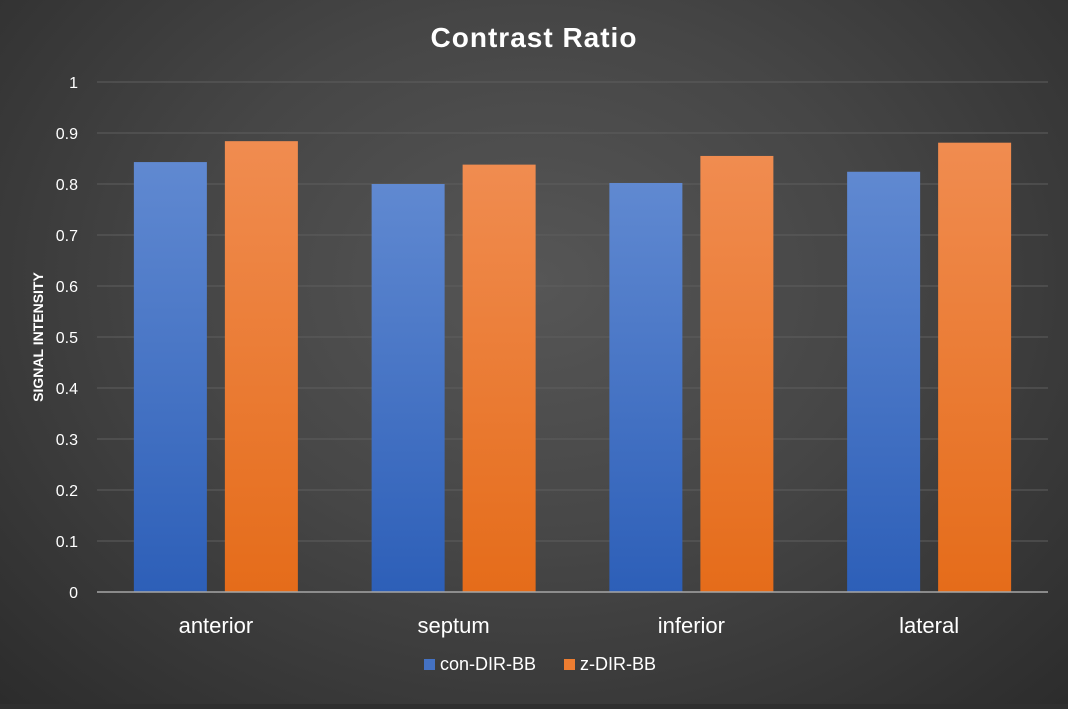 This screenshot has height=709, width=1068. What do you see at coordinates (408, 388) in the screenshot?
I see `bar-con-DIR-BB-septum` at bounding box center [408, 388].